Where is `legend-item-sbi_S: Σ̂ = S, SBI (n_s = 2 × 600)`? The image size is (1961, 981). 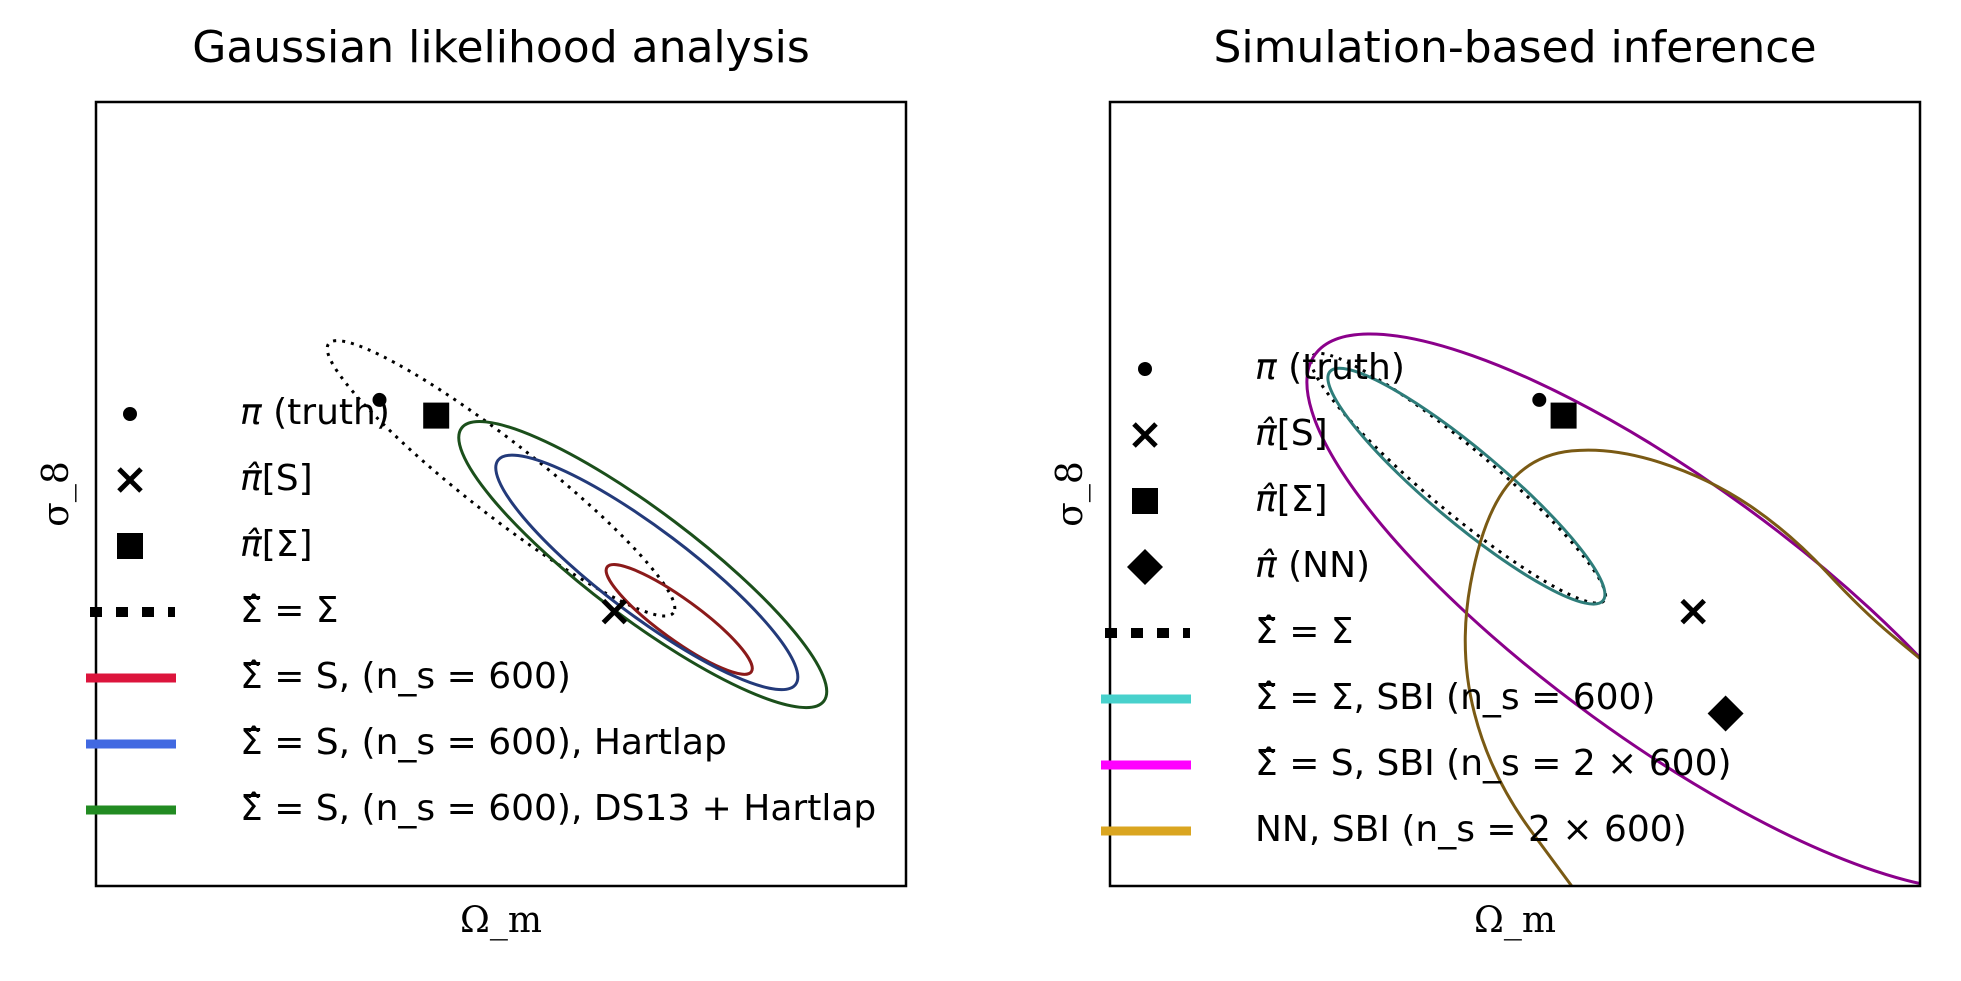 legend-item-sbi_S: Σ̂ = S, SBI (n_s = 2 × 600) is located at coordinates (1416, 763).